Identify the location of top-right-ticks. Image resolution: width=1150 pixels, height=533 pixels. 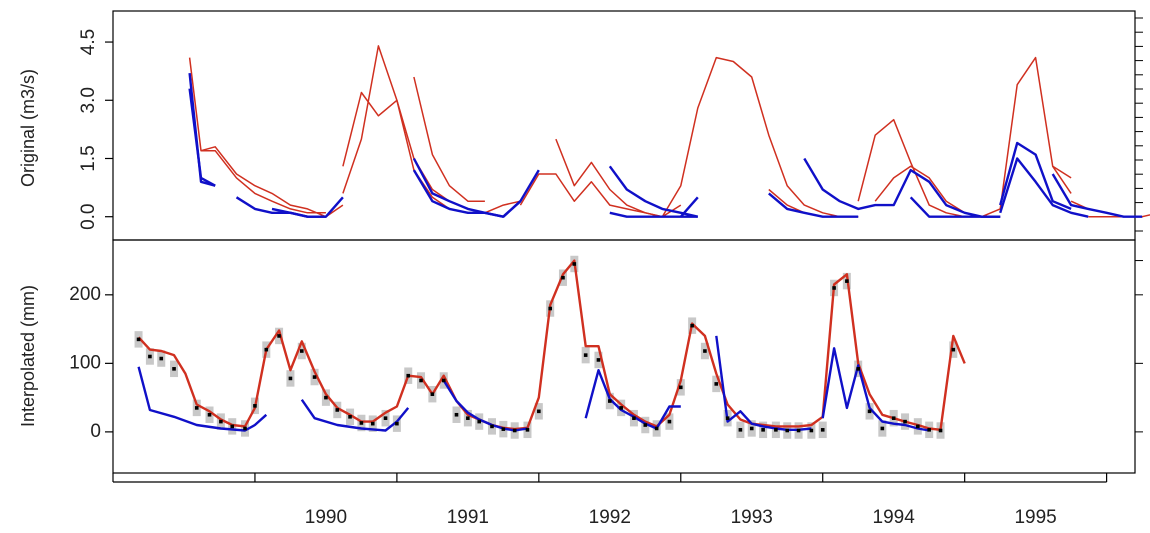
(1139, 124).